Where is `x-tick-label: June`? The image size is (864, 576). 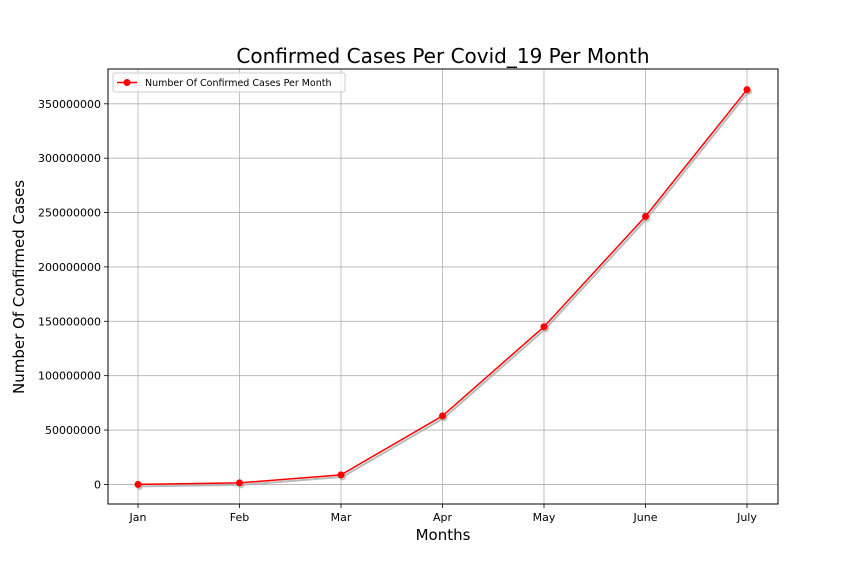
x-tick-label: June is located at coordinates (645, 517).